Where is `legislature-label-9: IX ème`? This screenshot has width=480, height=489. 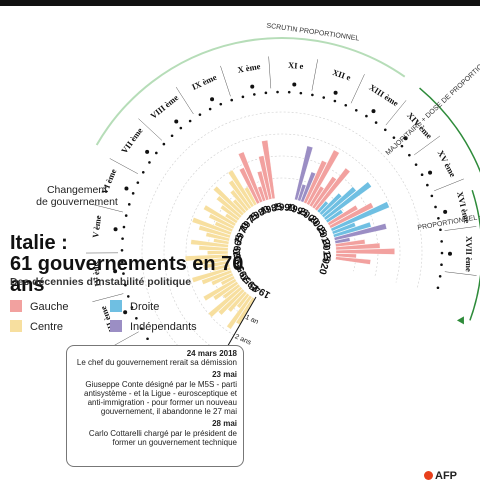 legislature-label-9: IX ème is located at coordinates (204, 82).